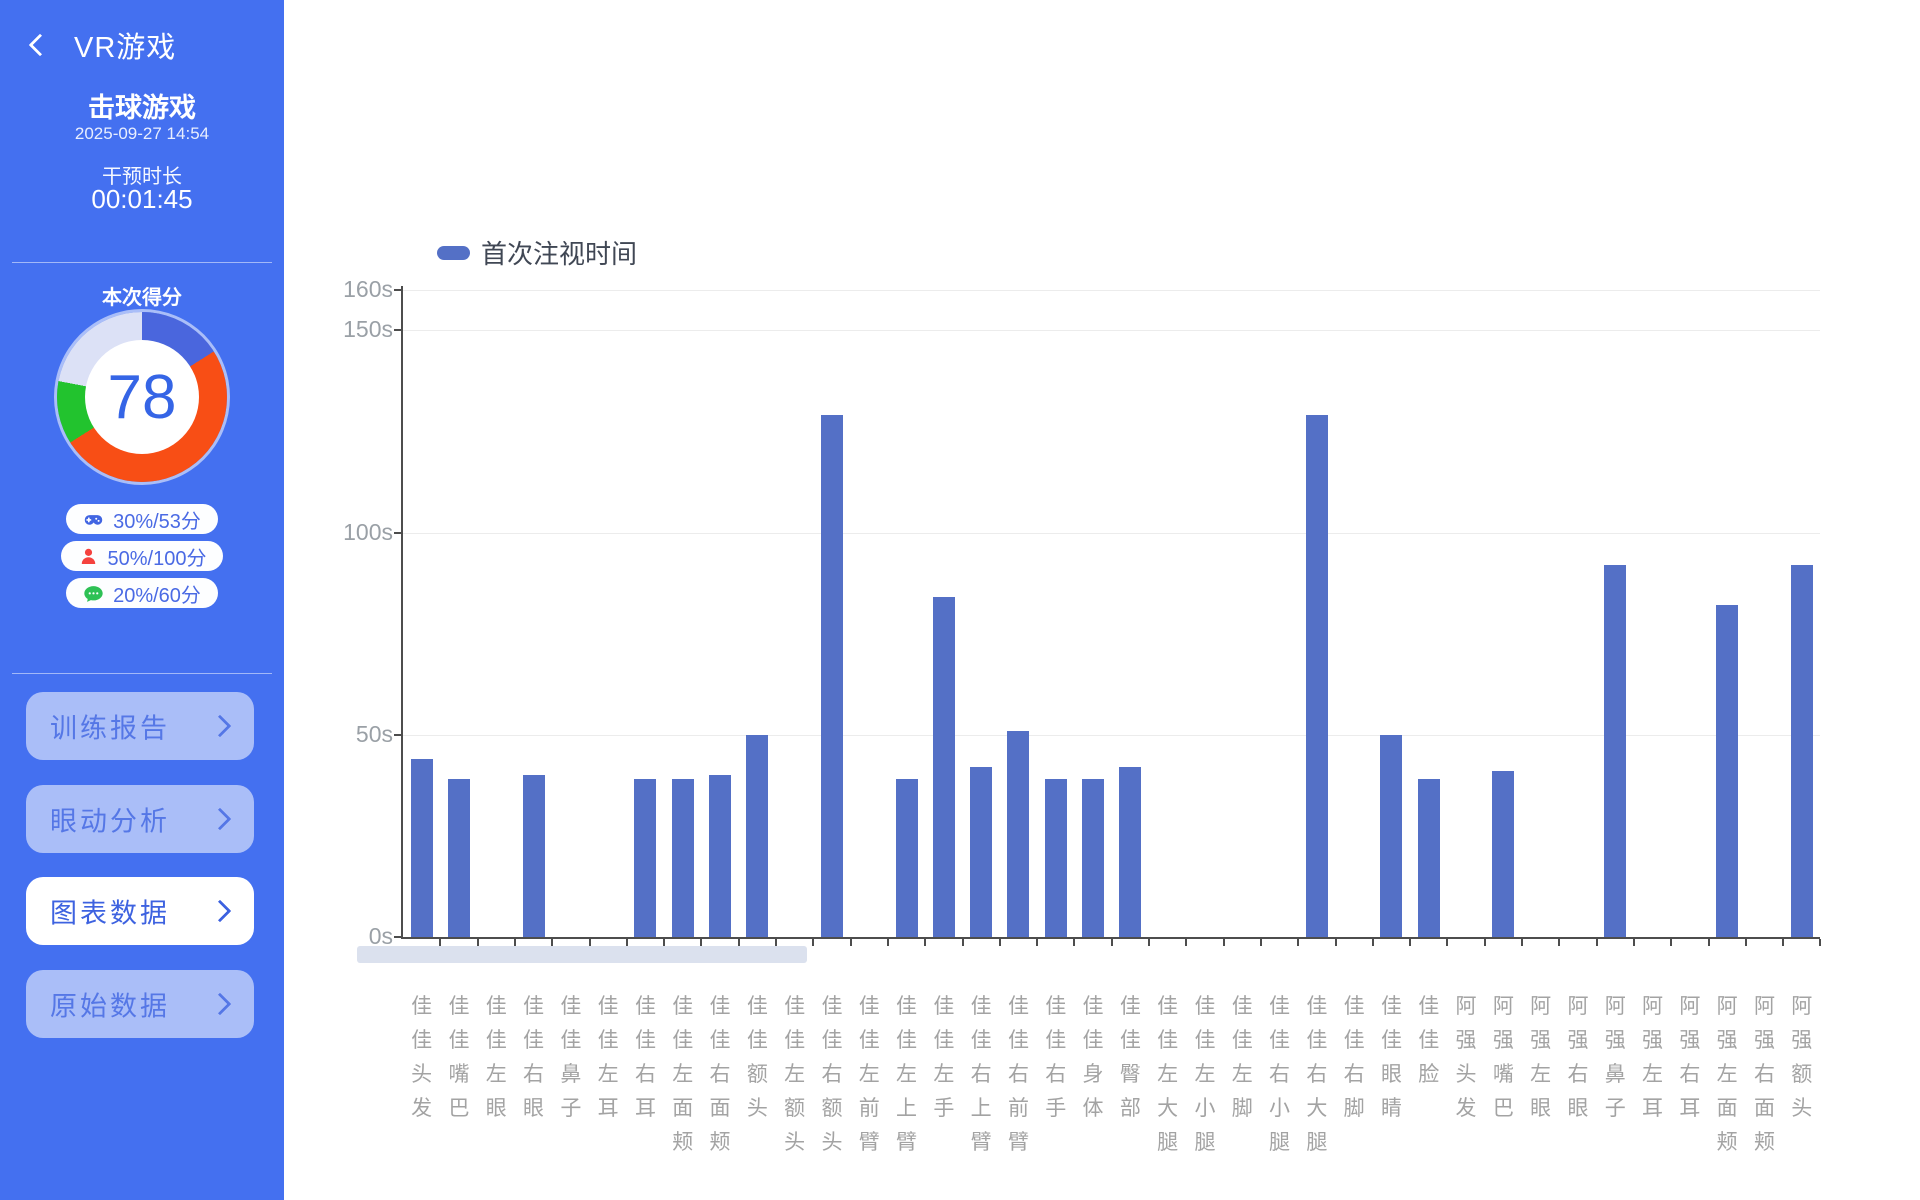 The height and width of the screenshot is (1200, 1920). What do you see at coordinates (142, 133) in the screenshot?
I see `session-timestamp: 2025-09-27 14:54` at bounding box center [142, 133].